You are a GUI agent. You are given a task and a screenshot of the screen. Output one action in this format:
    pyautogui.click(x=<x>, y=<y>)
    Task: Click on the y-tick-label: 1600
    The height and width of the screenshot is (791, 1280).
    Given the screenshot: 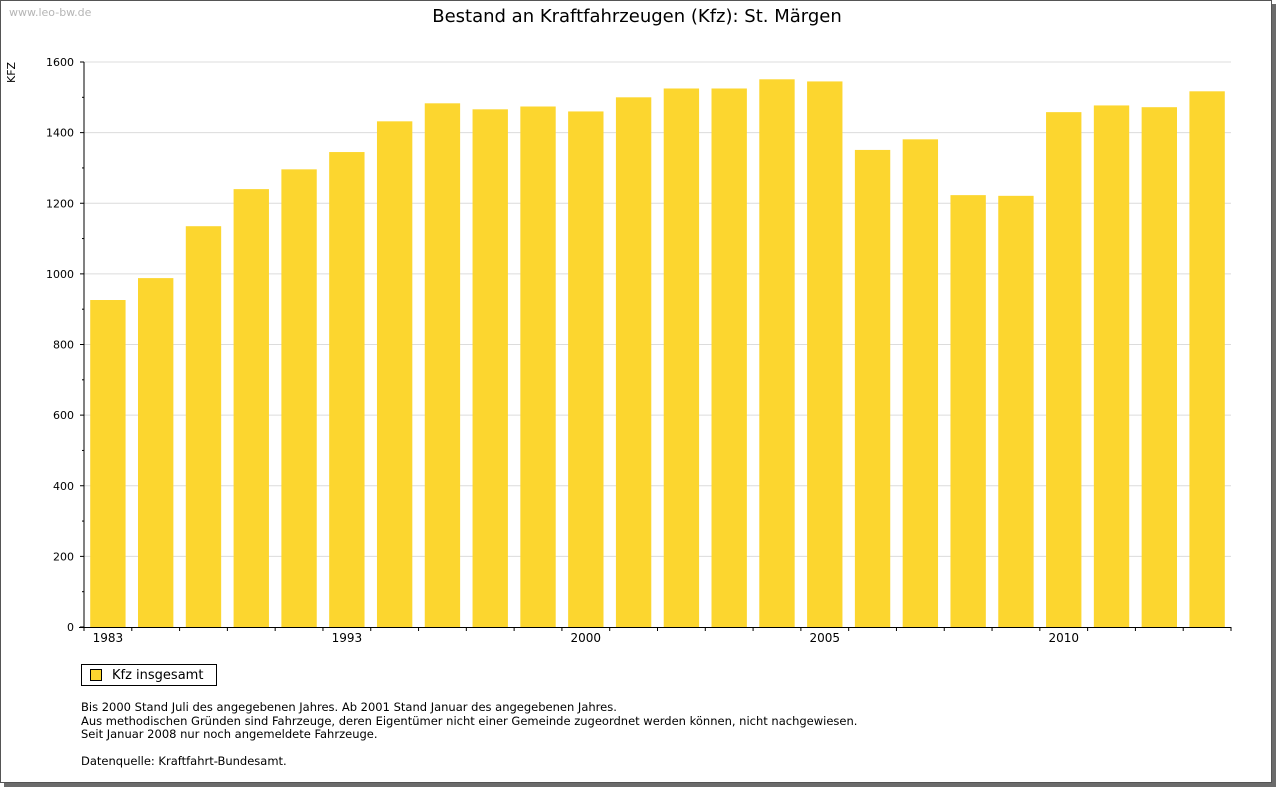 What is the action you would take?
    pyautogui.click(x=60, y=62)
    